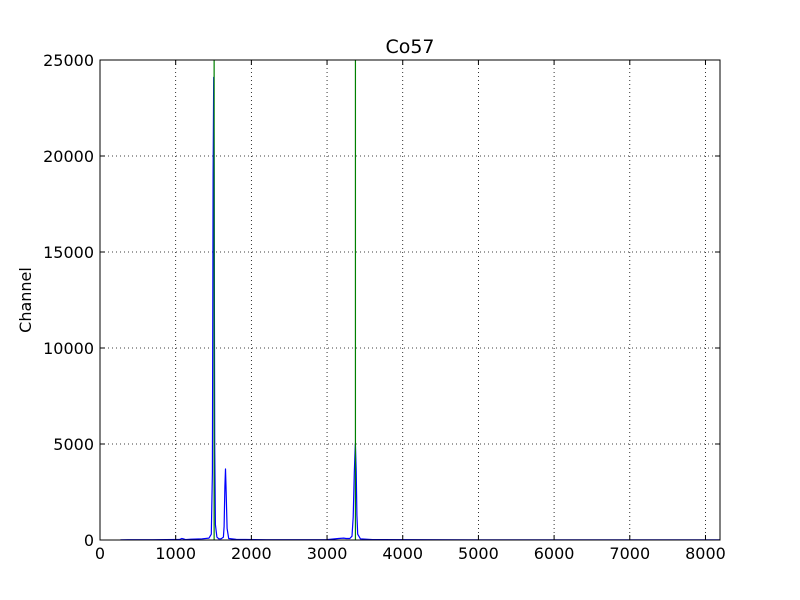 The image size is (800, 600). Describe the element at coordinates (327, 553) in the screenshot. I see `x-tick-label: 3000` at that location.